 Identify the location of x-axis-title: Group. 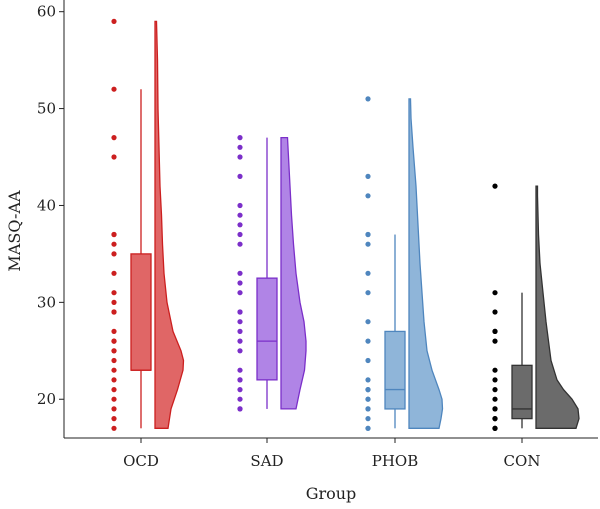
(331, 493).